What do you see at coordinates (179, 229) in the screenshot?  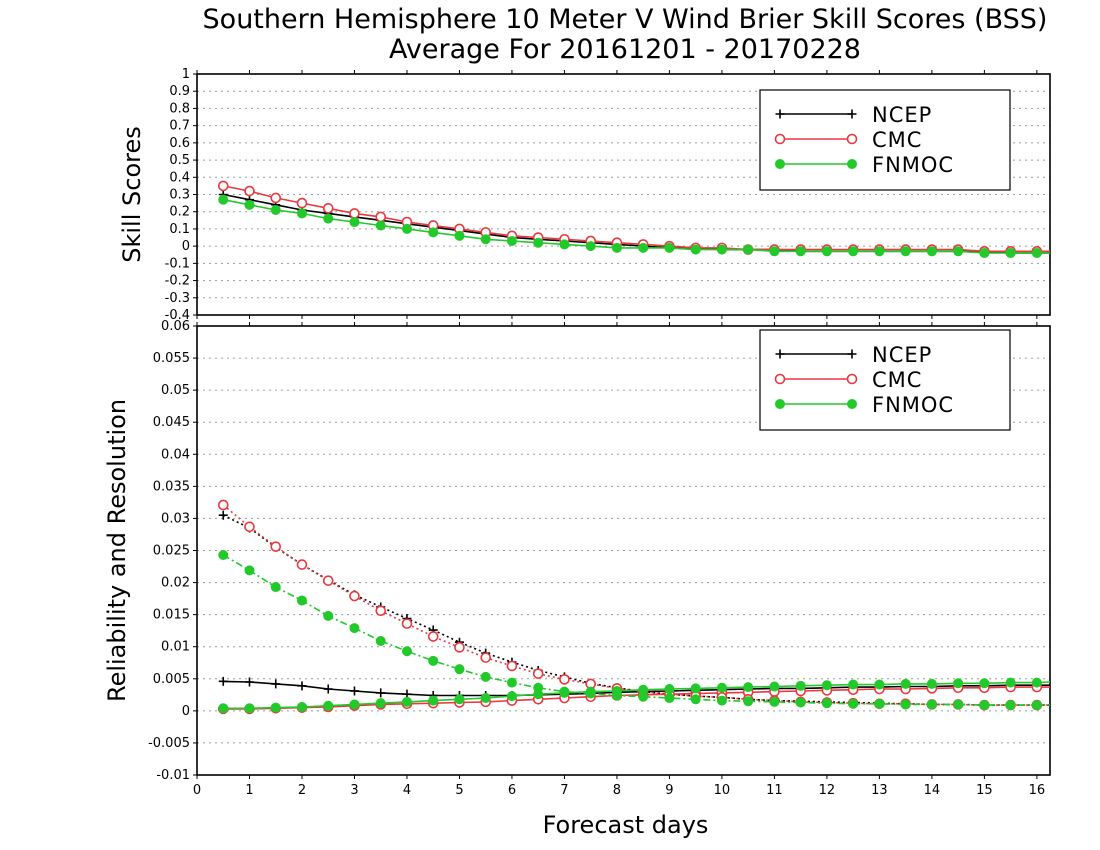 I see `y-tick-label: 0.1` at bounding box center [179, 229].